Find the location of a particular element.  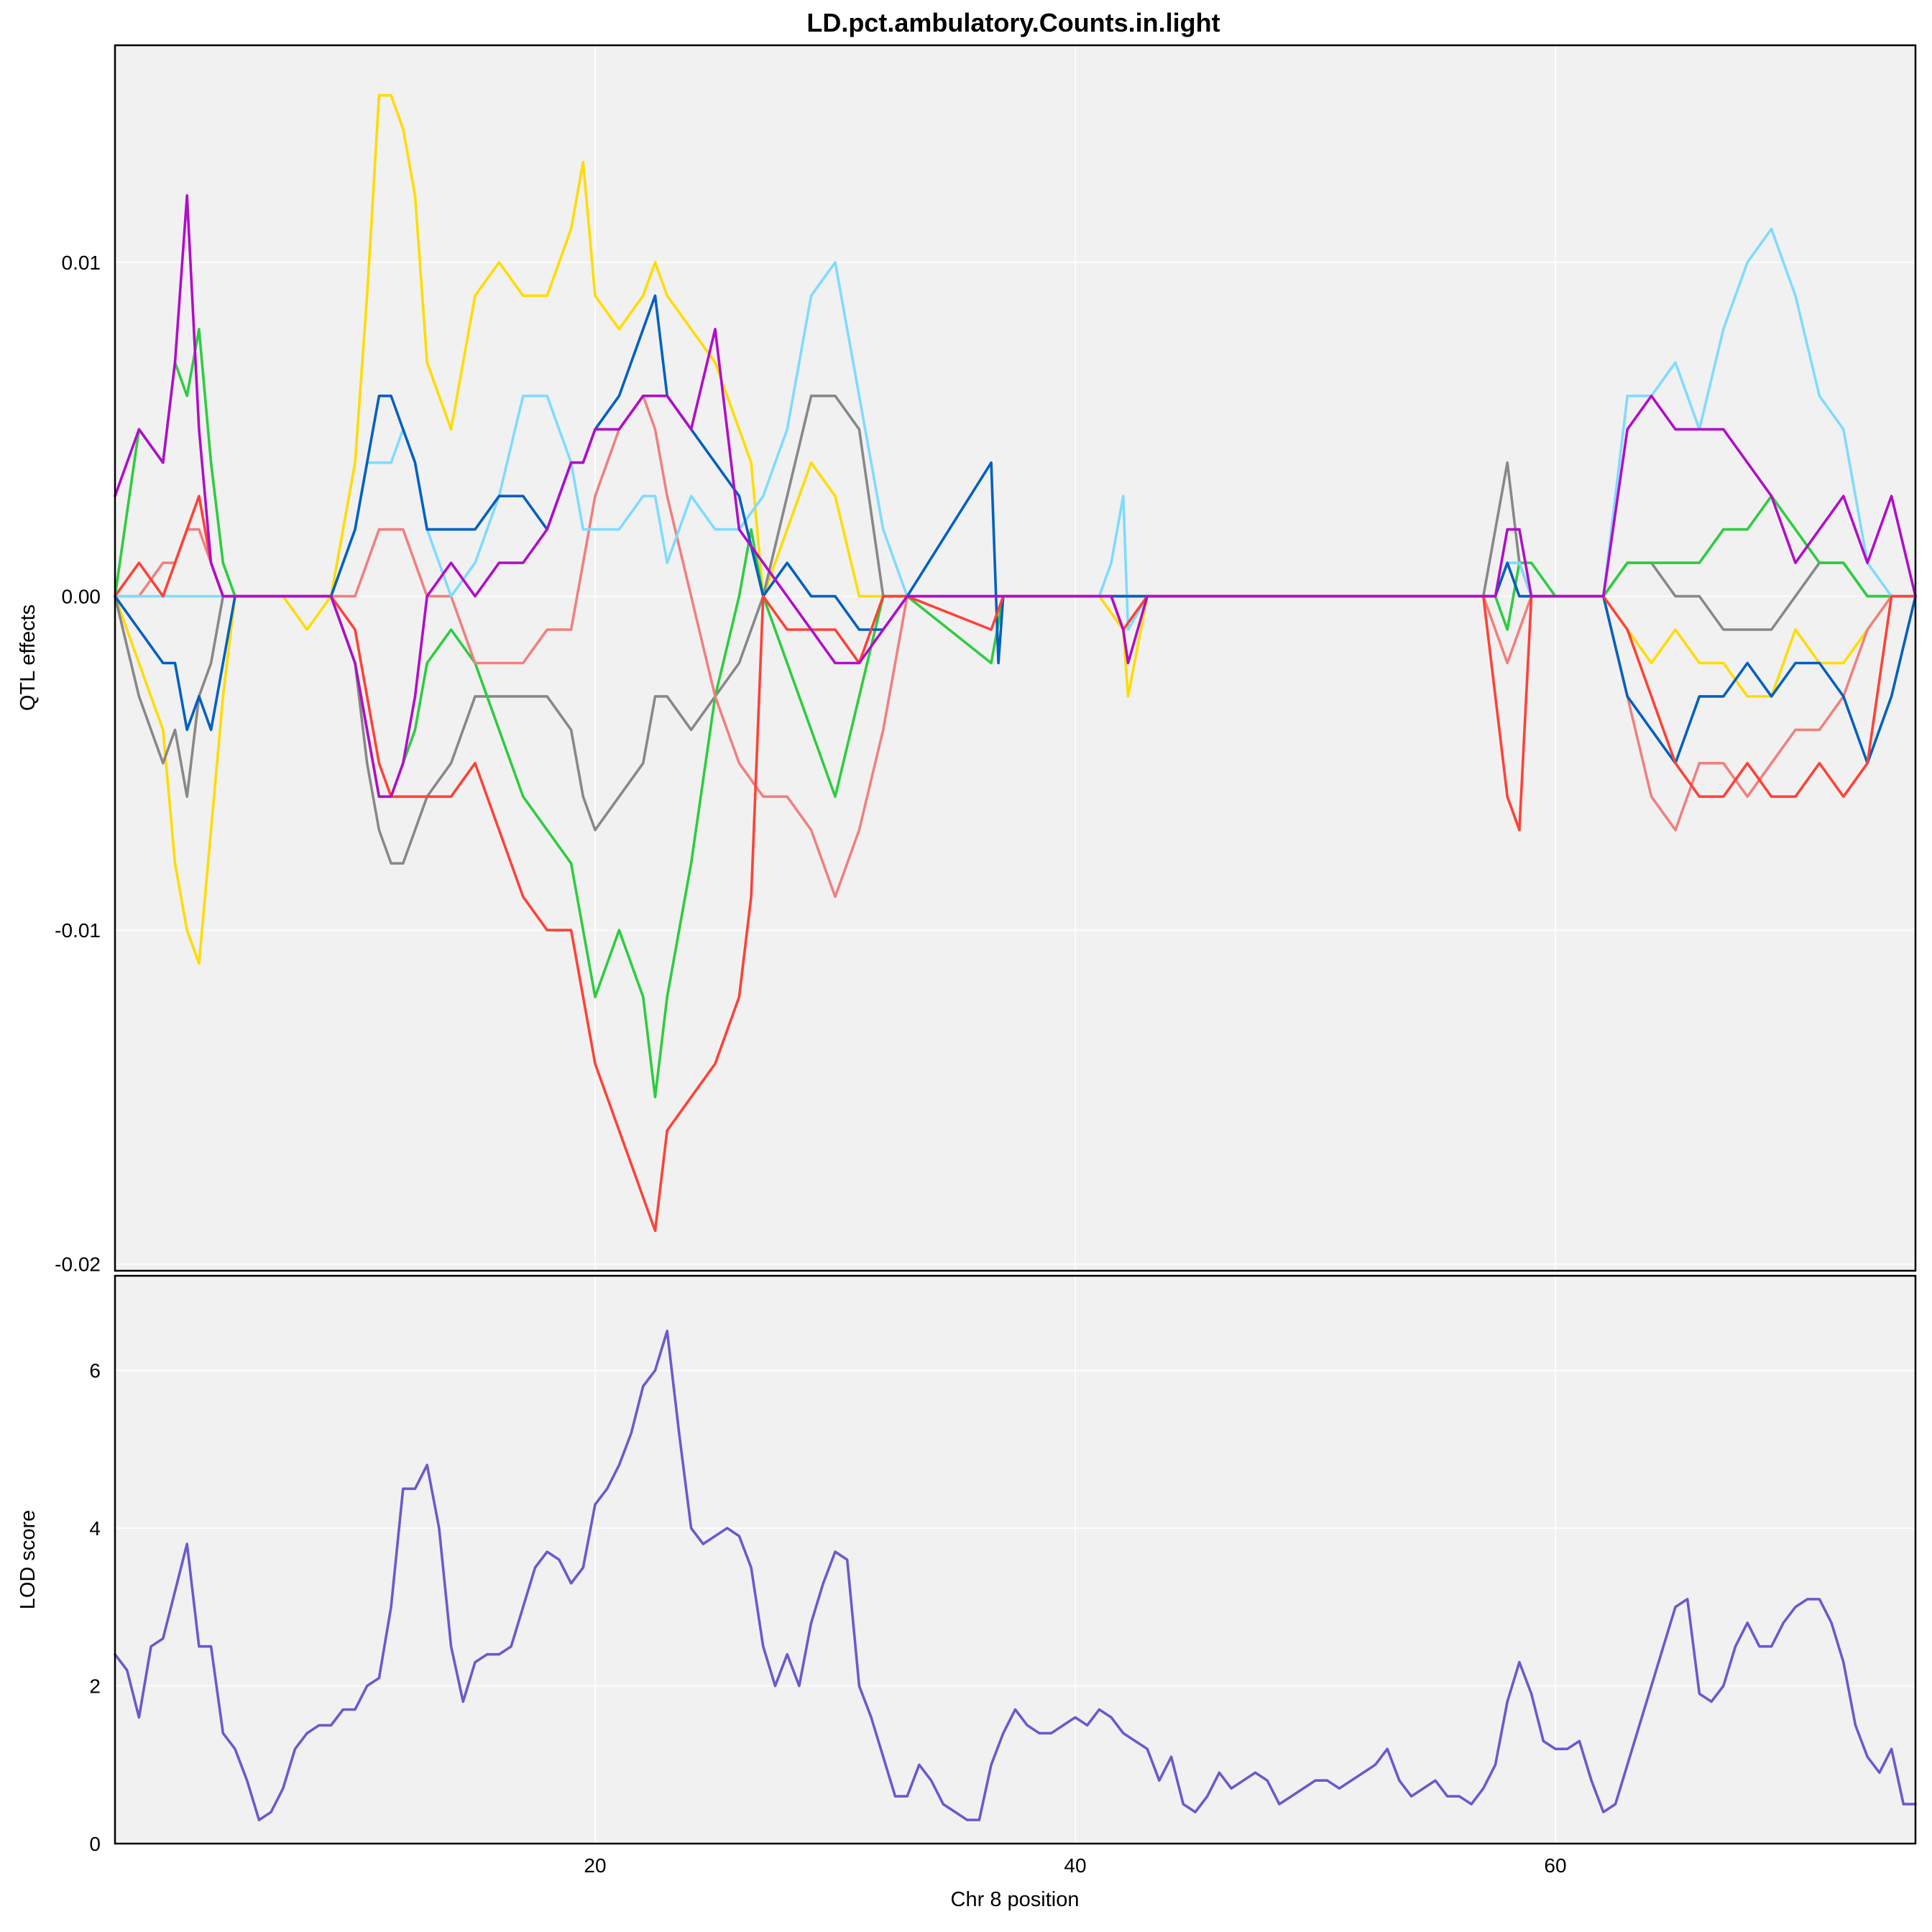

effects-ytick-label: 0.00 is located at coordinates (81, 597).